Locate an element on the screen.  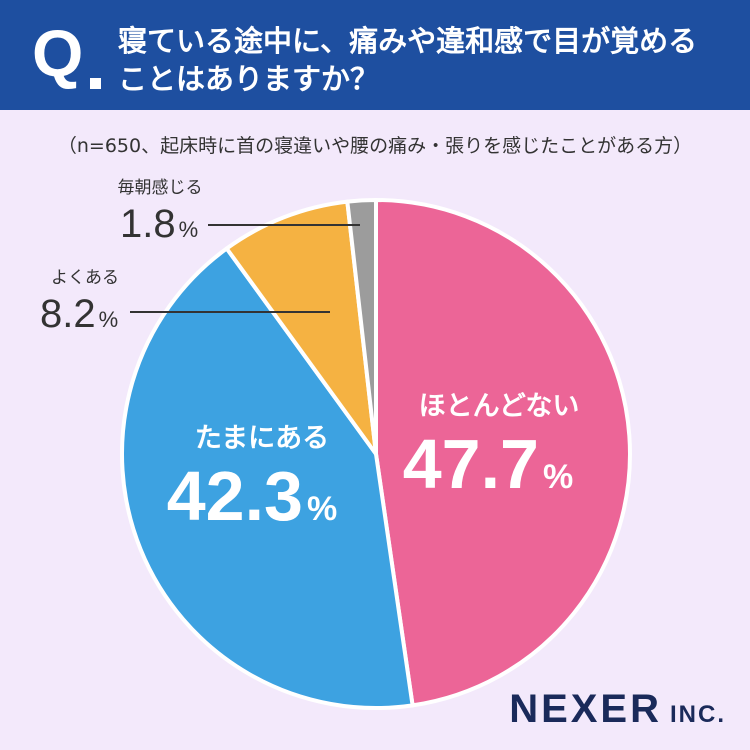
slice-value-1: 47.7% is located at coordinates (488, 464).